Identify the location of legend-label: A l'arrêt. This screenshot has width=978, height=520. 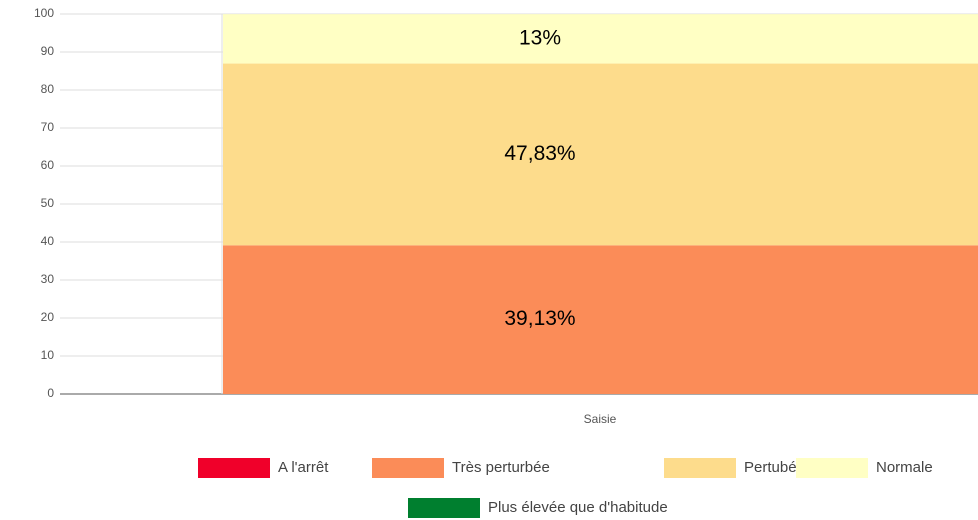
(303, 467).